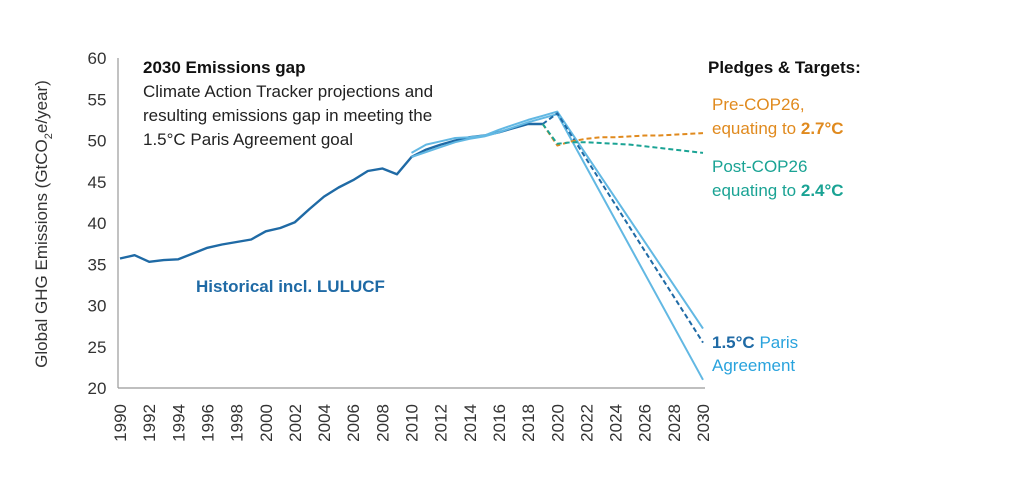  Describe the element at coordinates (287, 115) in the screenshot. I see `chart-subtitle-line-2: resulting emissions gap in meeting the` at that location.